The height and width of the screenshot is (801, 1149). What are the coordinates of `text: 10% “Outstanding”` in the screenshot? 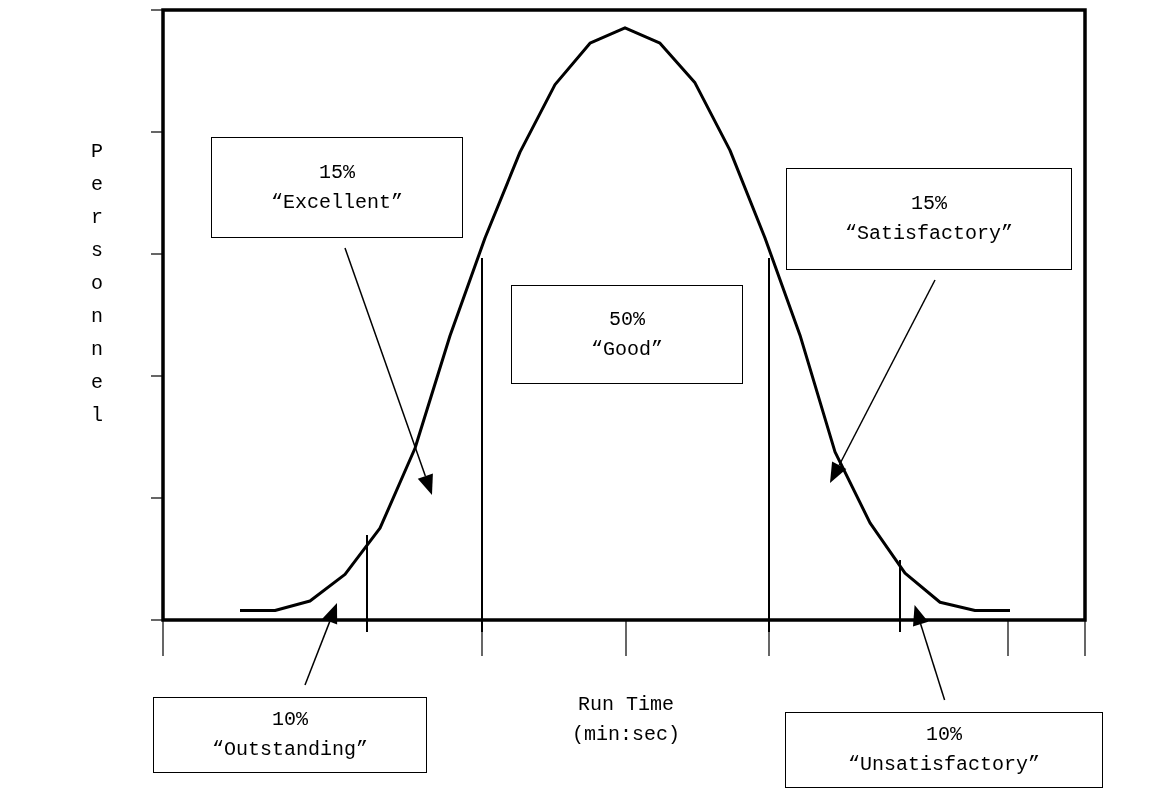 It's located at (290, 735).